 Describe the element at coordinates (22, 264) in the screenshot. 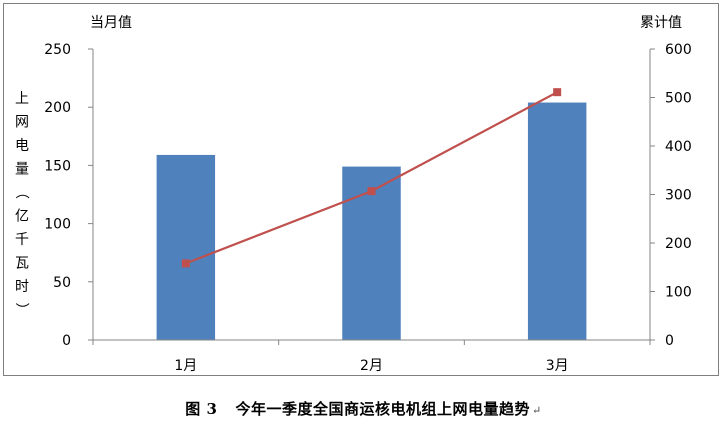

I see `y-label-char: 瓦` at that location.